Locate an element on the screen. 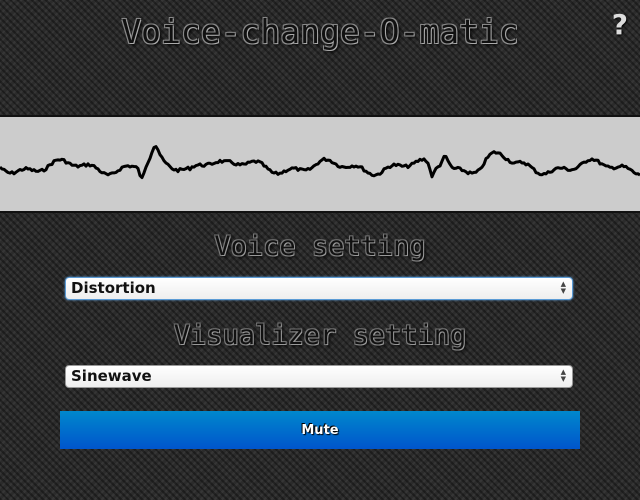 Image resolution: width=640 pixels, height=500 pixels. waveform-svg is located at coordinates (320, 162).